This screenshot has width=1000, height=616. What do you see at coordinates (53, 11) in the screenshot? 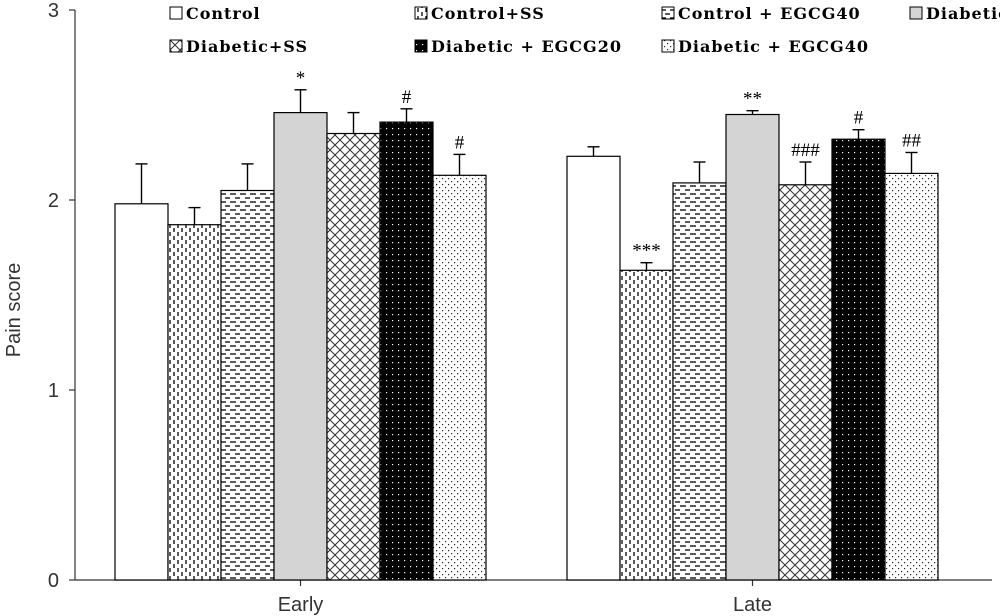
I see `y-tick-label: 3` at bounding box center [53, 11].